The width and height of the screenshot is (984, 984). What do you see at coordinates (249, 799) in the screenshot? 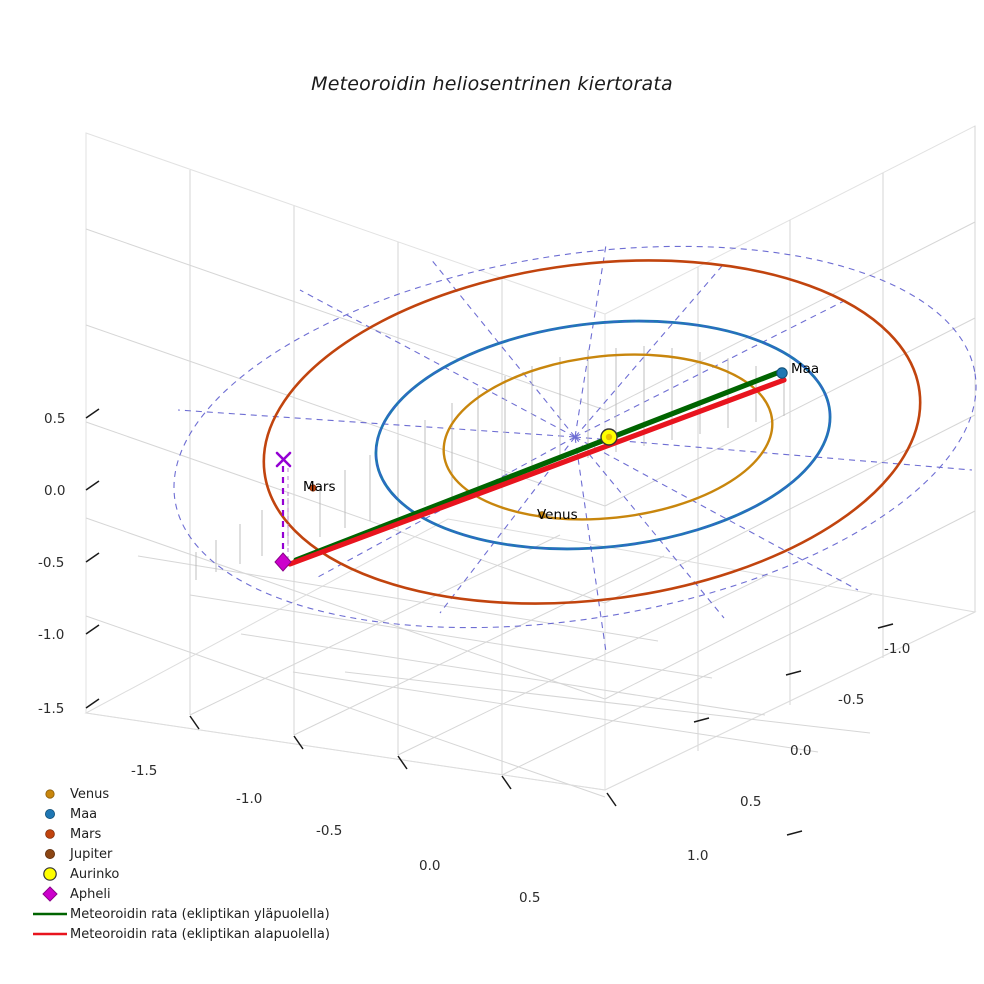
I see `x-tick-label: -1.0` at bounding box center [249, 799].